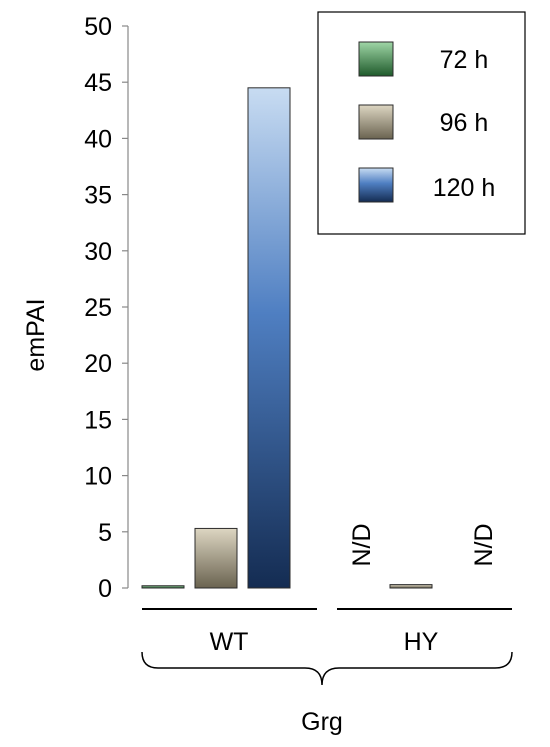 The width and height of the screenshot is (550, 747). Describe the element at coordinates (98, 252) in the screenshot. I see `y-tick-label: 30` at that location.